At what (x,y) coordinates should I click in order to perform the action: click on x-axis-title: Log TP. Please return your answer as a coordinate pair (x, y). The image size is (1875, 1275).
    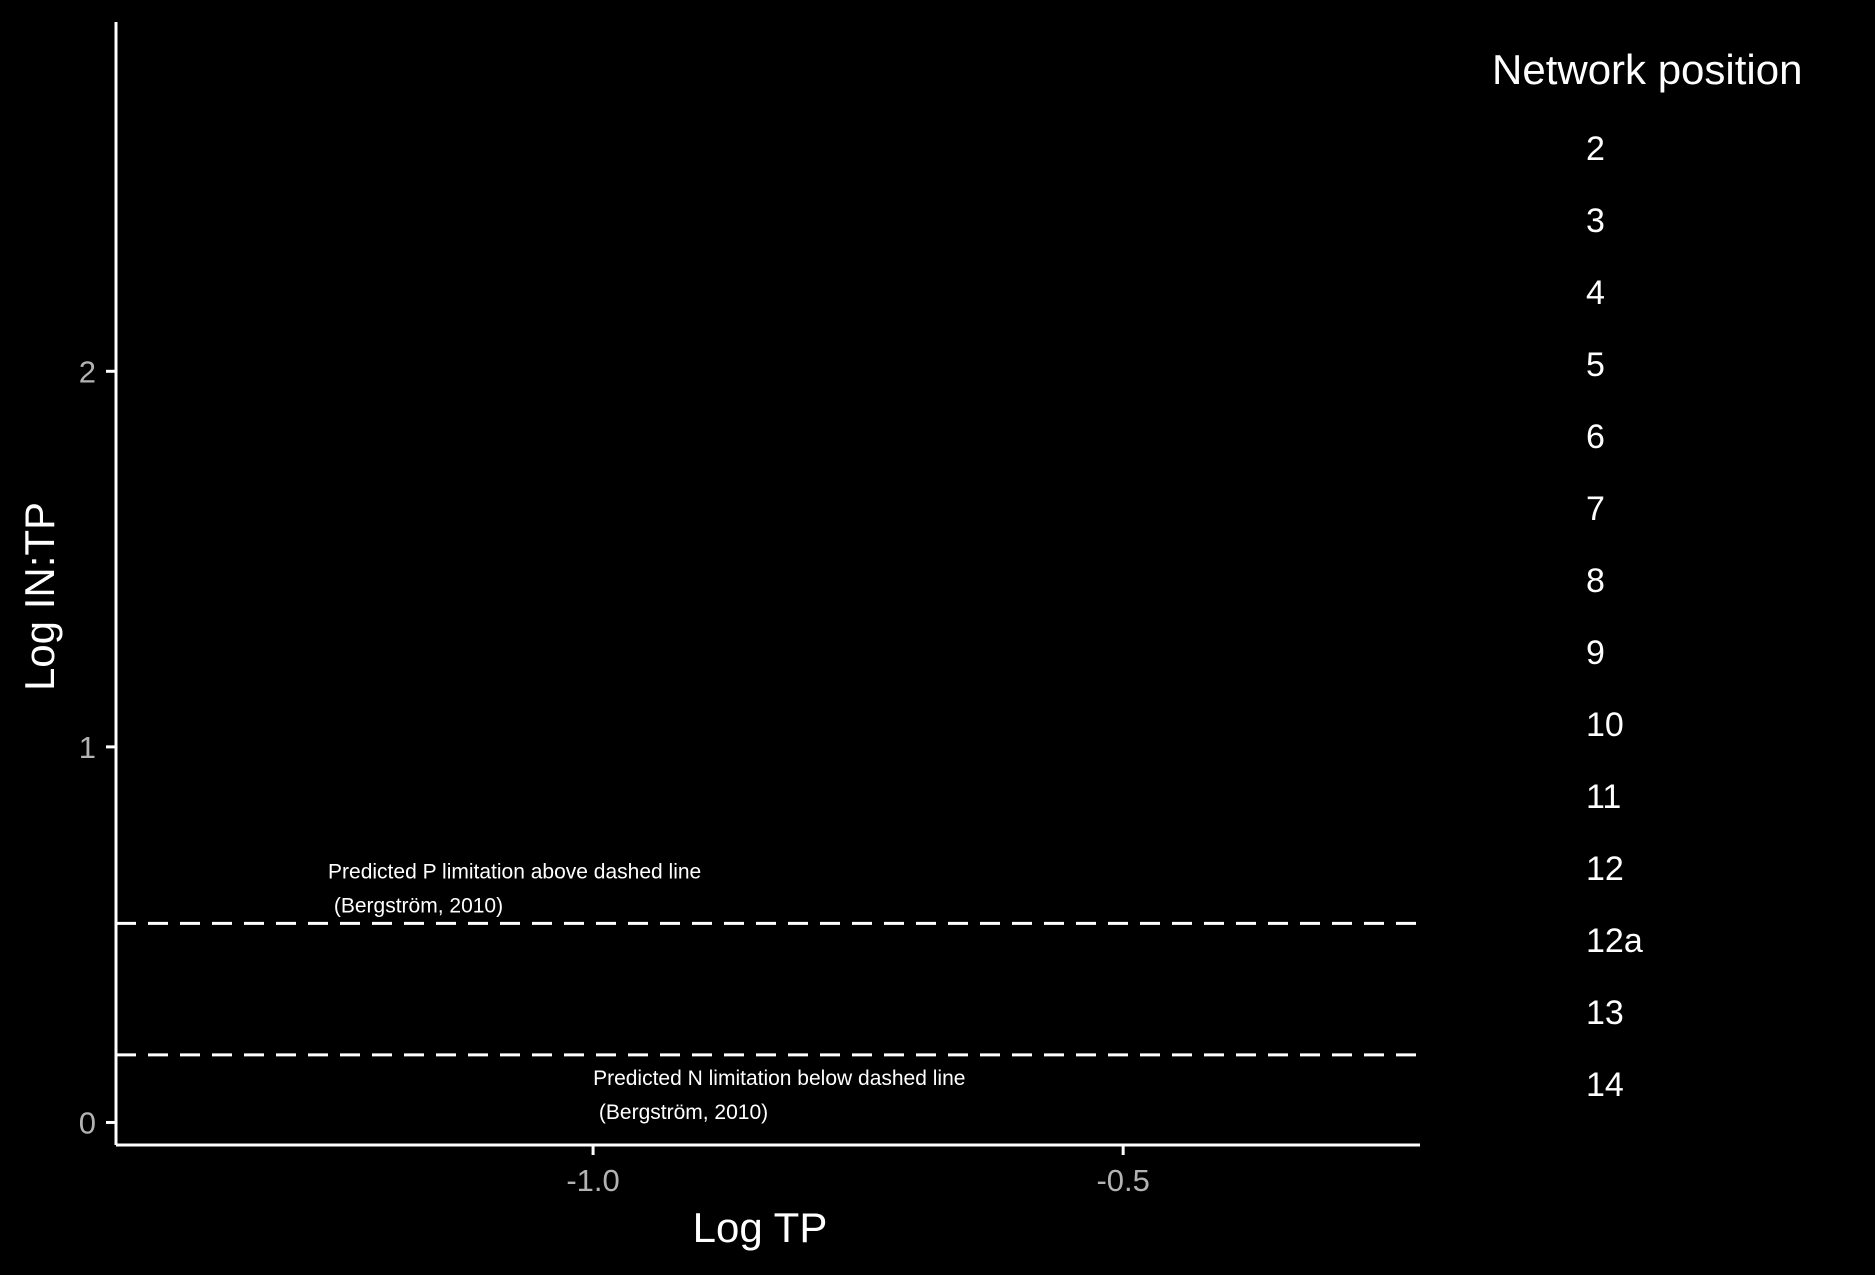
    Looking at the image, I should click on (760, 1227).